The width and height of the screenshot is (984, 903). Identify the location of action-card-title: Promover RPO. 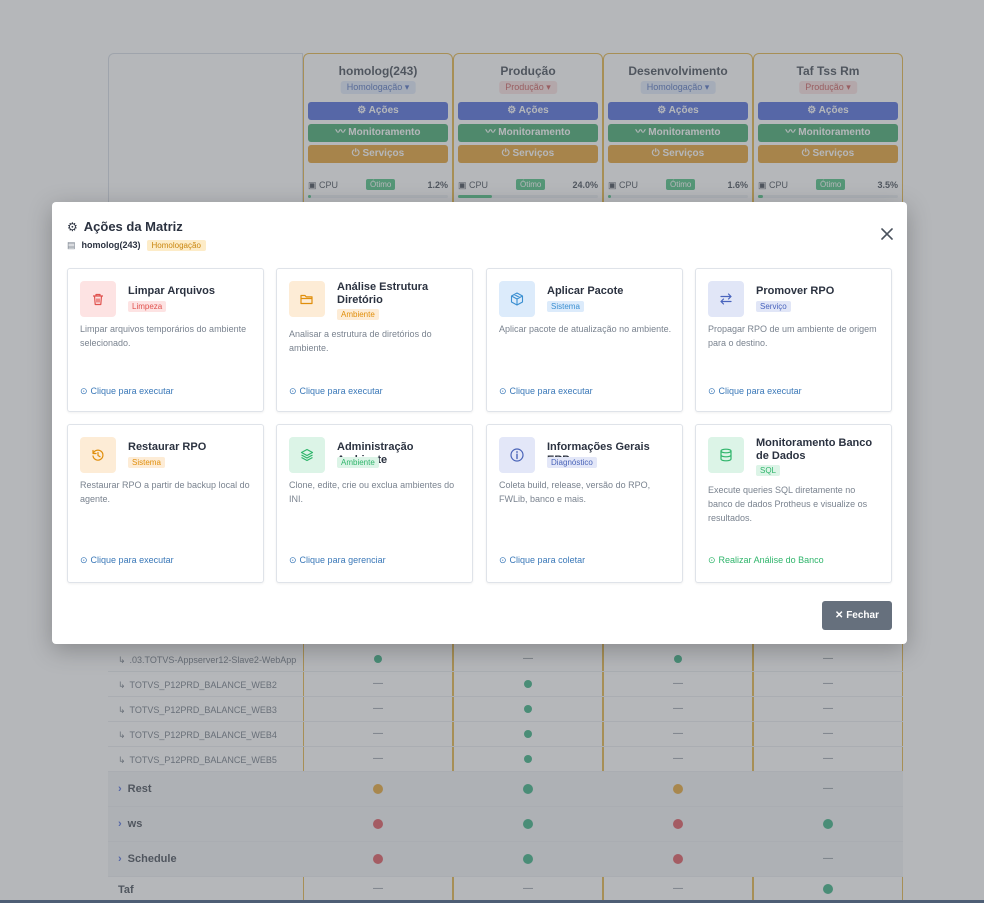
(795, 291).